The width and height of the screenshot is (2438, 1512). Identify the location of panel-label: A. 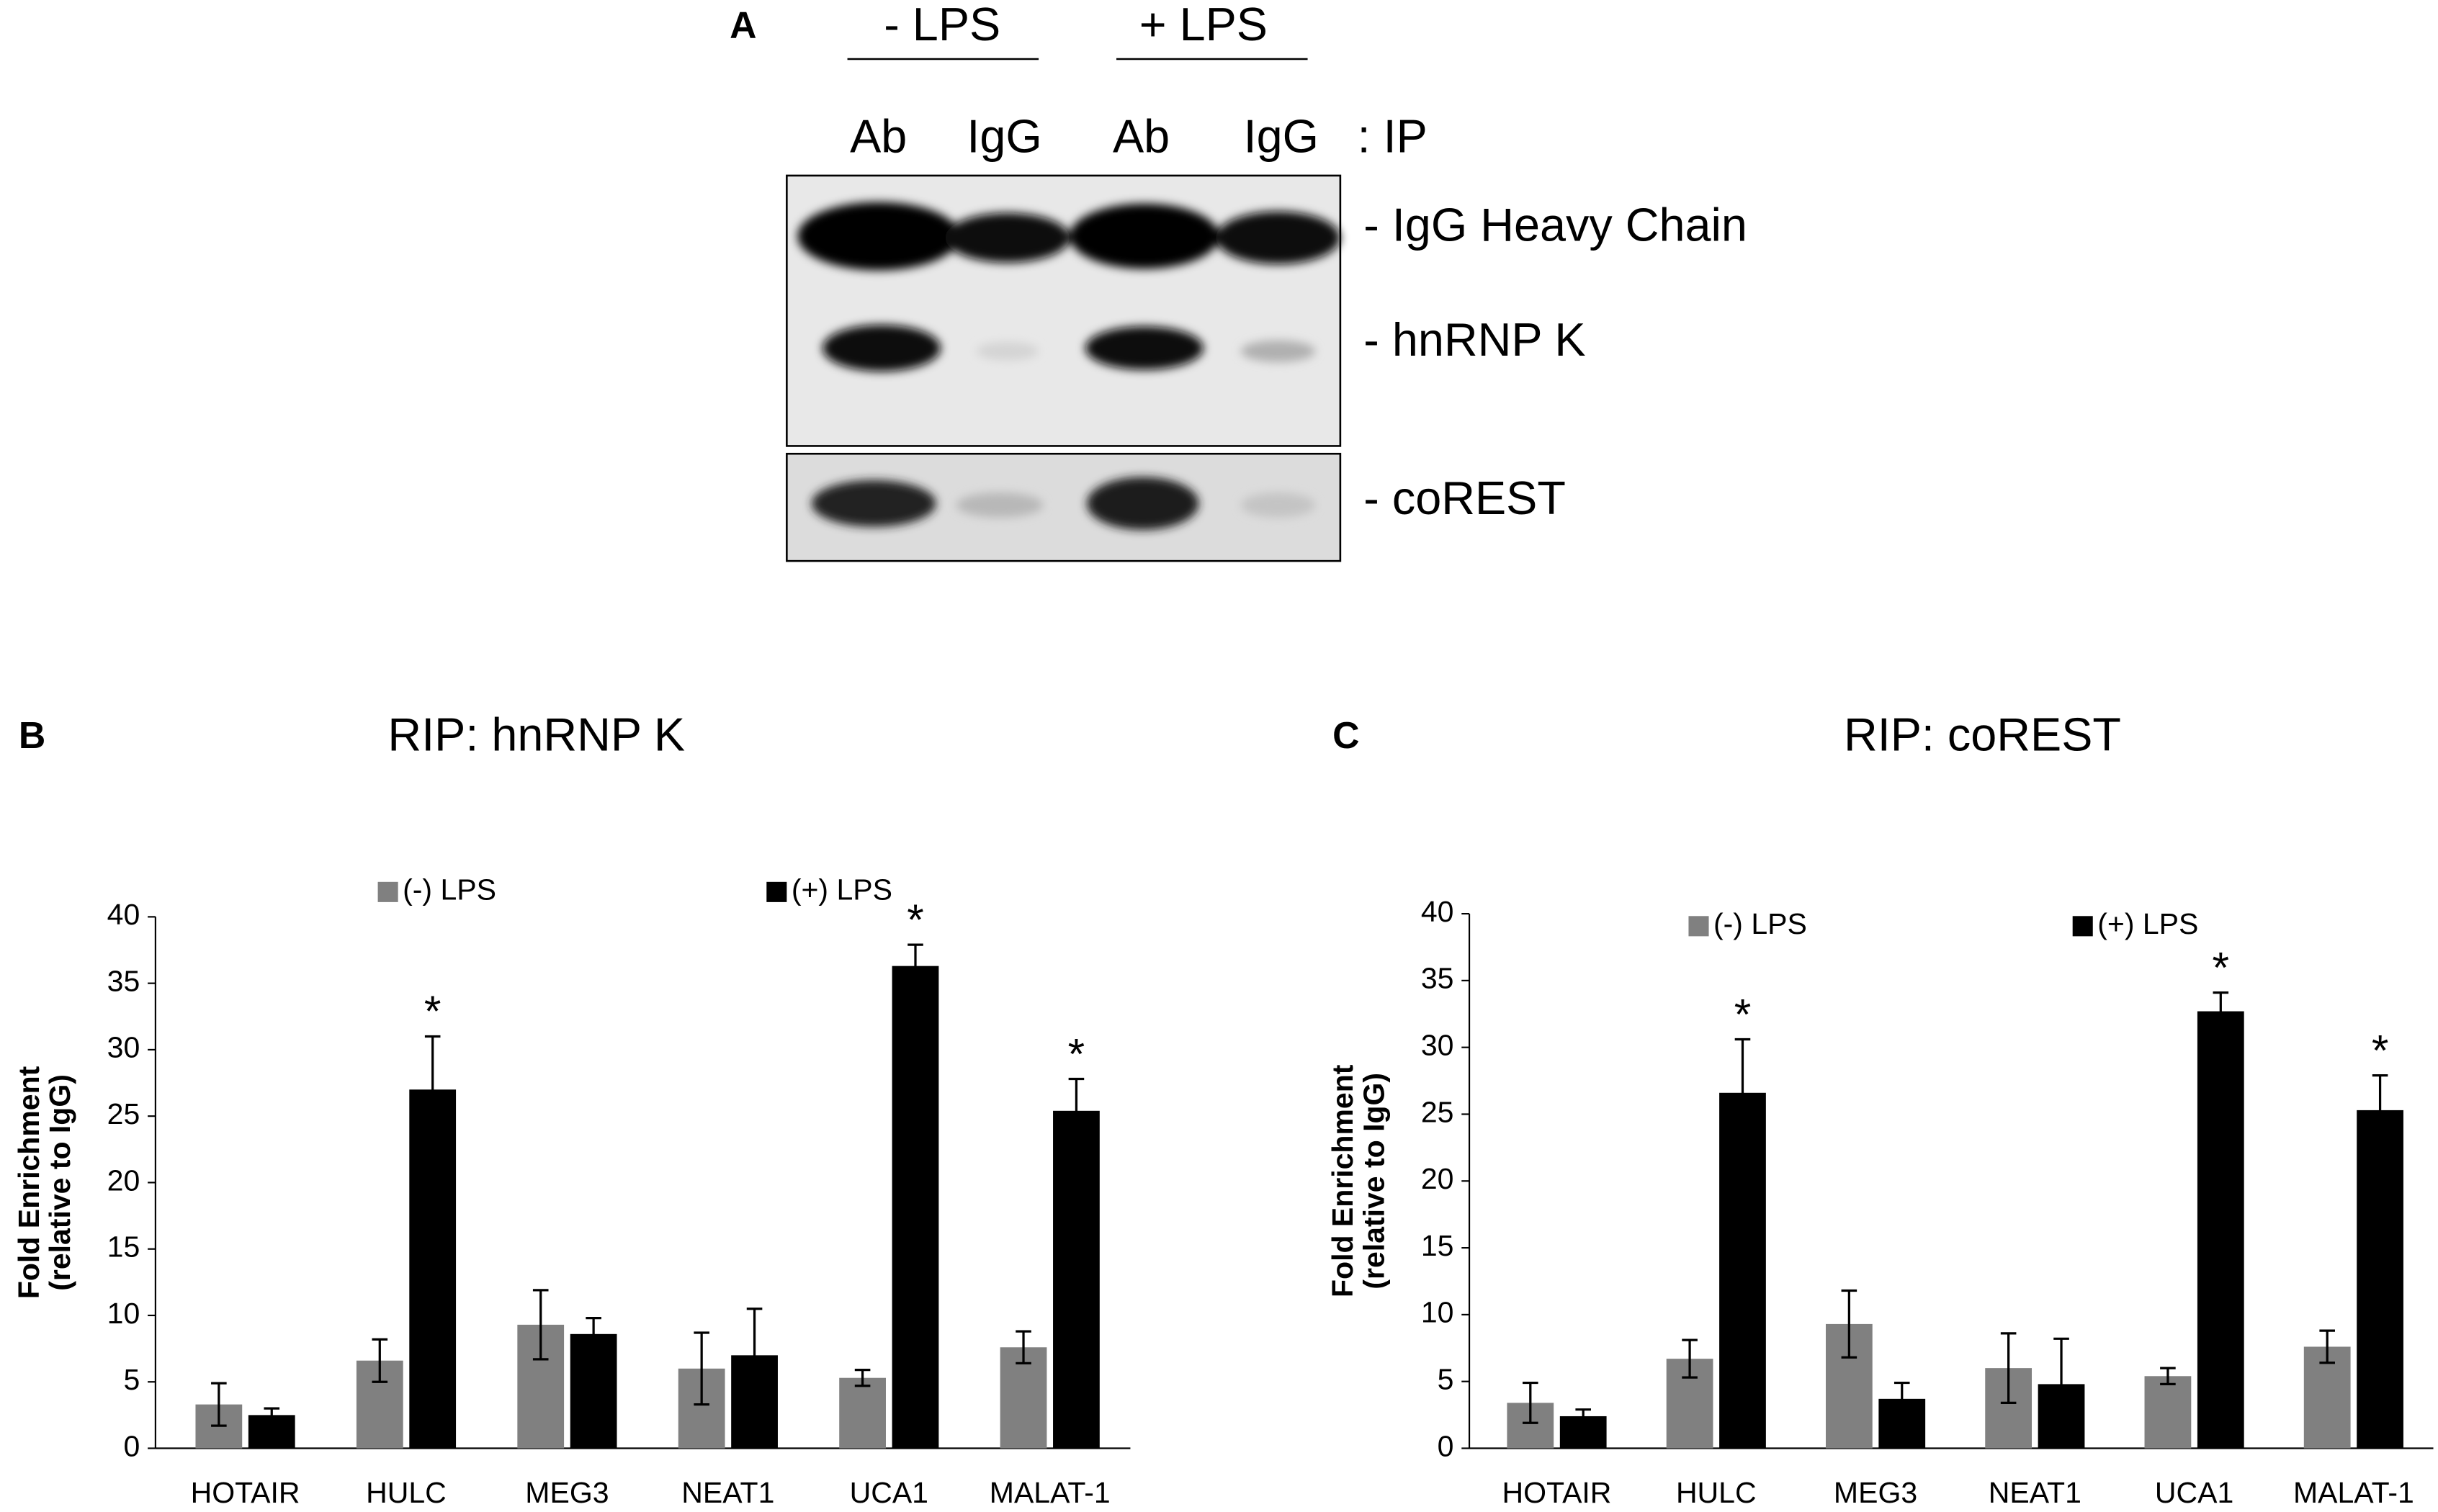
(743, 25).